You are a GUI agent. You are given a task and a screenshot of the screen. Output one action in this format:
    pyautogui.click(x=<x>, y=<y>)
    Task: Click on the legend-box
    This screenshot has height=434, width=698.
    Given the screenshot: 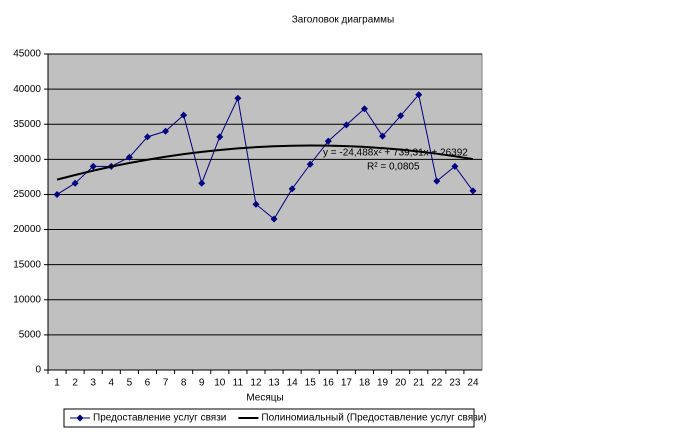 What is the action you would take?
    pyautogui.click(x=269, y=418)
    